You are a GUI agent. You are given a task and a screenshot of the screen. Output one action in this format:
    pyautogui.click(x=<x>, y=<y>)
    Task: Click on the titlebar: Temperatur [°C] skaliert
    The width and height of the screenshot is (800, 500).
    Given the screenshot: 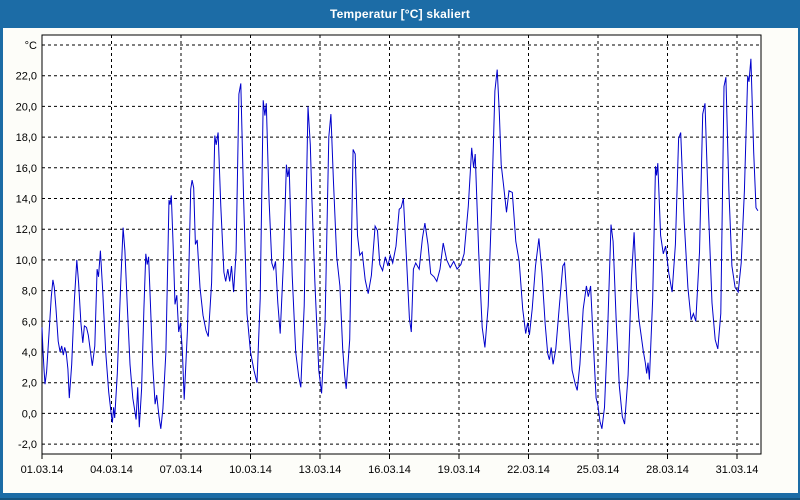 What is the action you would take?
    pyautogui.click(x=400, y=14)
    